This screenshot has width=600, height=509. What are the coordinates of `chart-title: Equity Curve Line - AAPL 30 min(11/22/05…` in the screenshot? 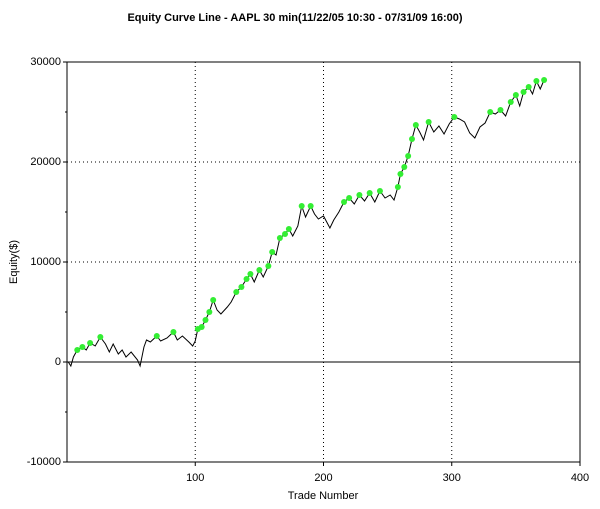 It's located at (294, 18).